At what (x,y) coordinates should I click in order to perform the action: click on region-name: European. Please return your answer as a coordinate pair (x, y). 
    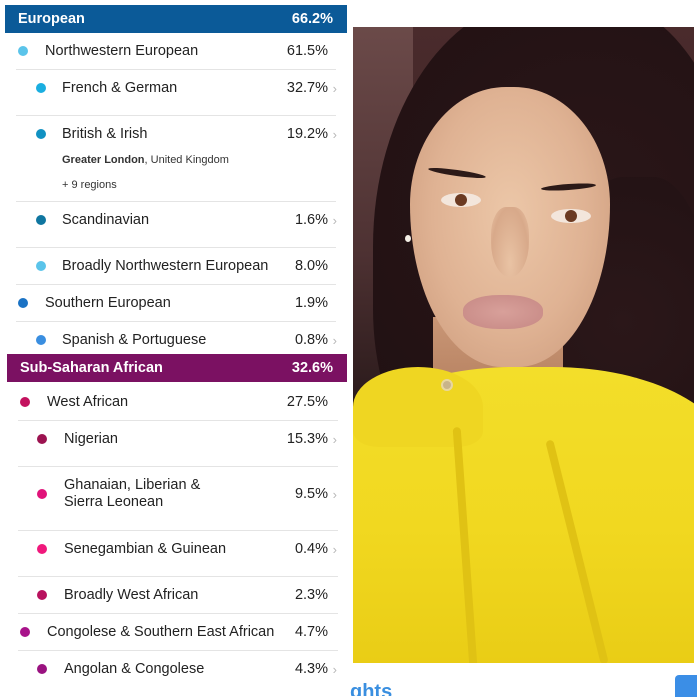
    Looking at the image, I should click on (51, 19).